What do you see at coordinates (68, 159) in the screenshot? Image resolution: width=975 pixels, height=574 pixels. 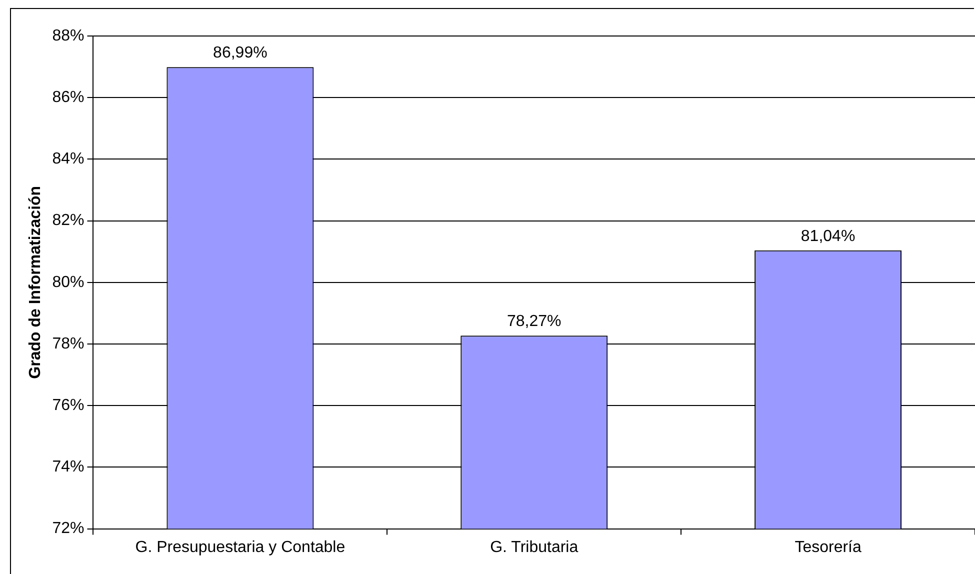 I see `y-tick-label: 84%` at bounding box center [68, 159].